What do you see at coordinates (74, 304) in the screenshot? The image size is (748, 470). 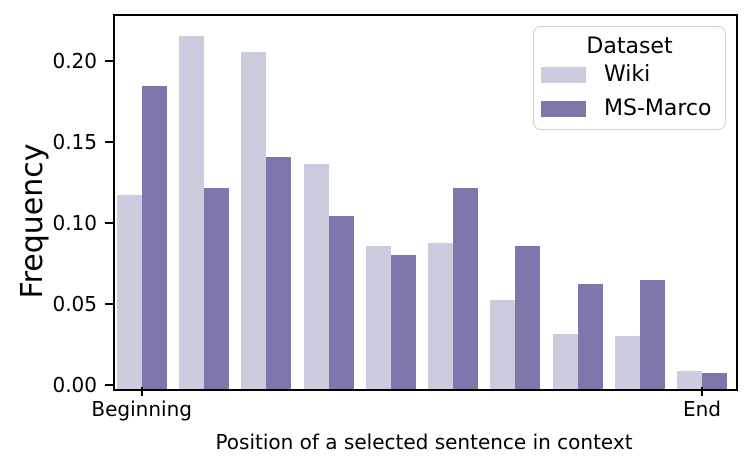 I see `y-tick-label: 0.05` at bounding box center [74, 304].